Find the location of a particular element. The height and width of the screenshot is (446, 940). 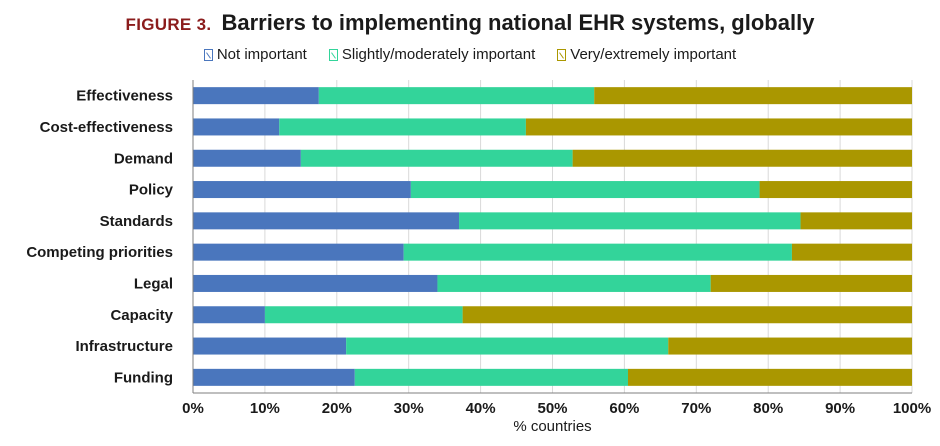

x-tick-label-60: 60% is located at coordinates (624, 408).